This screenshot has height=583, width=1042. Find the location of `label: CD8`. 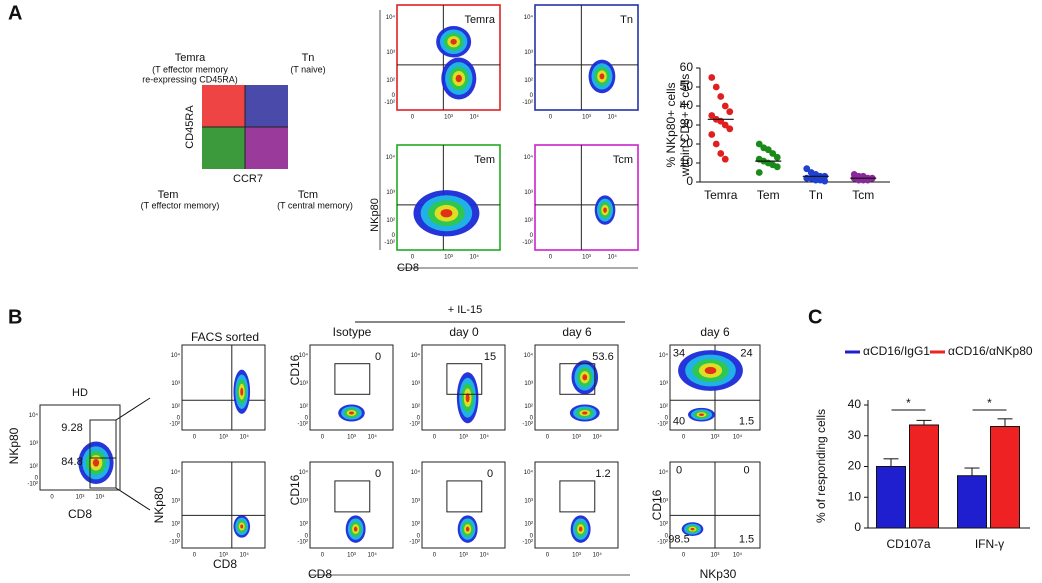

label: CD8 is located at coordinates (408, 268).